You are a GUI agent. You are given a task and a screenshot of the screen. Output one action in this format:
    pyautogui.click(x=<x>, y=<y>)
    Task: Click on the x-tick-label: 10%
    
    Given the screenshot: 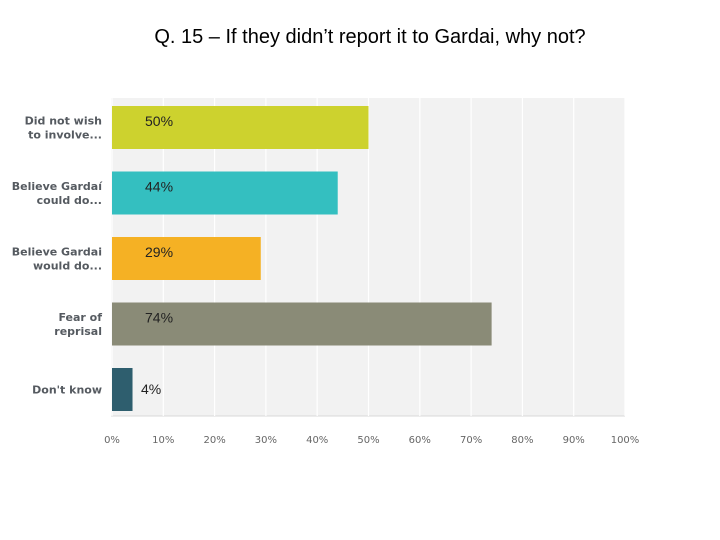 What is the action you would take?
    pyautogui.click(x=163, y=440)
    